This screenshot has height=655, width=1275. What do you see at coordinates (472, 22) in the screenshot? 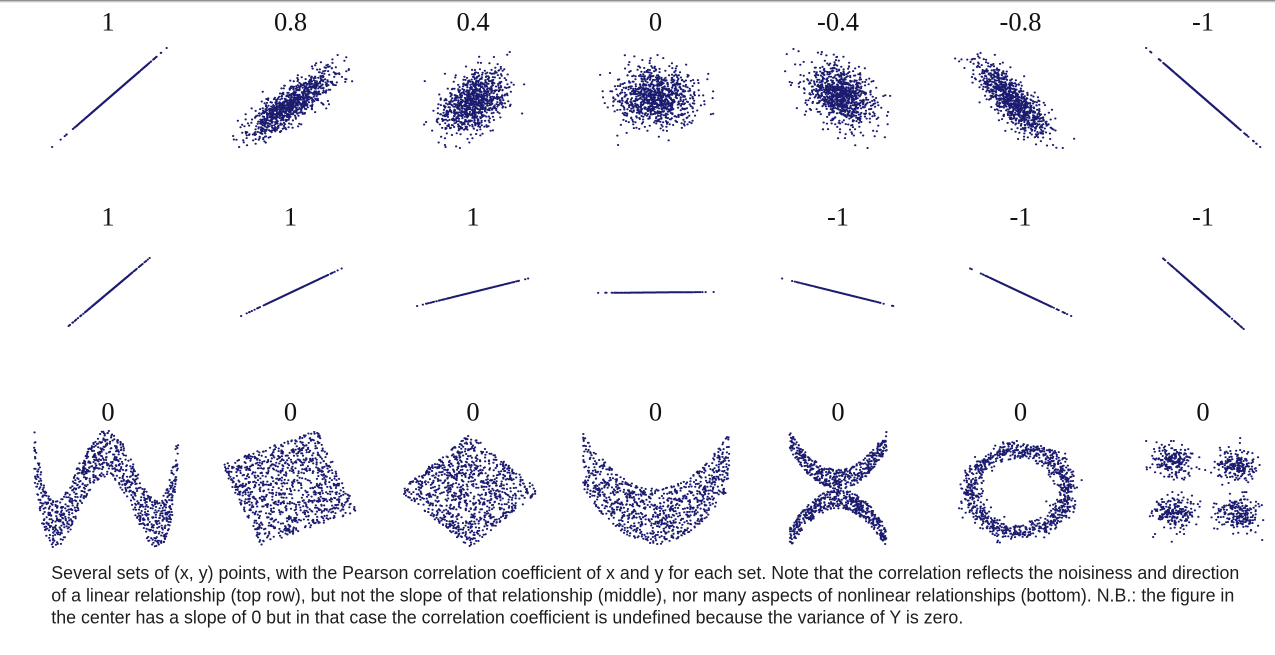
I see `svg-text: 0.4` at bounding box center [472, 22].